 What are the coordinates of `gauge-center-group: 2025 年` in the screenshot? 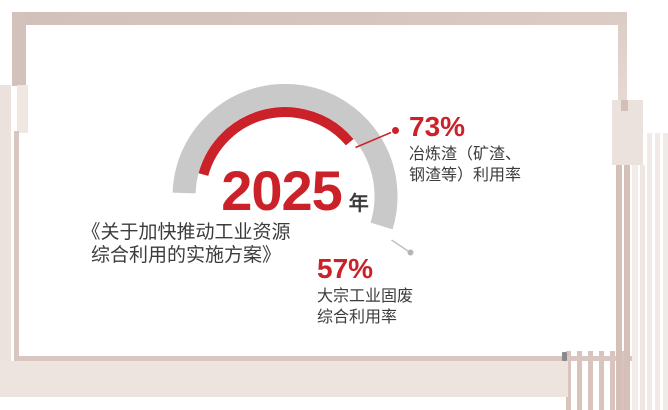 It's located at (295, 191).